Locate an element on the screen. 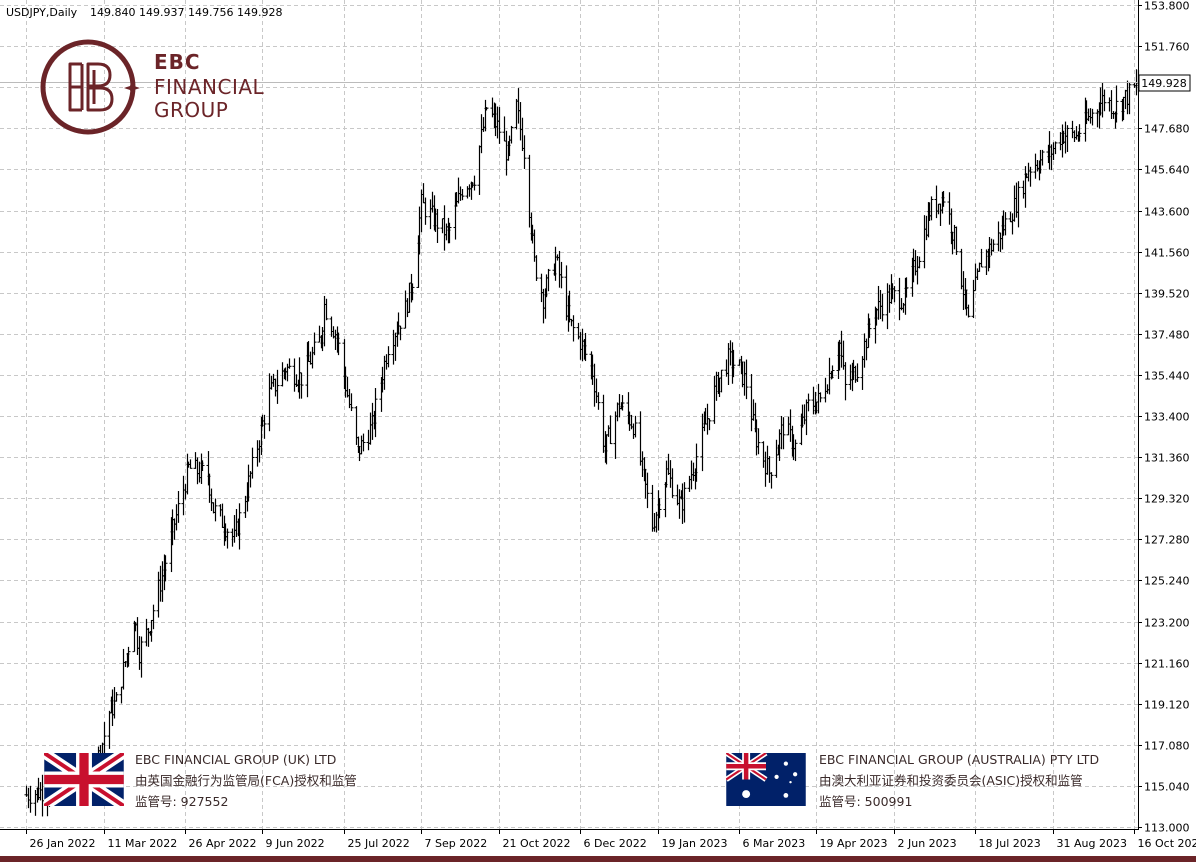 Image resolution: width=1196 pixels, height=866 pixels. x-tick-label: 16 Oct 2023 is located at coordinates (1167, 843).